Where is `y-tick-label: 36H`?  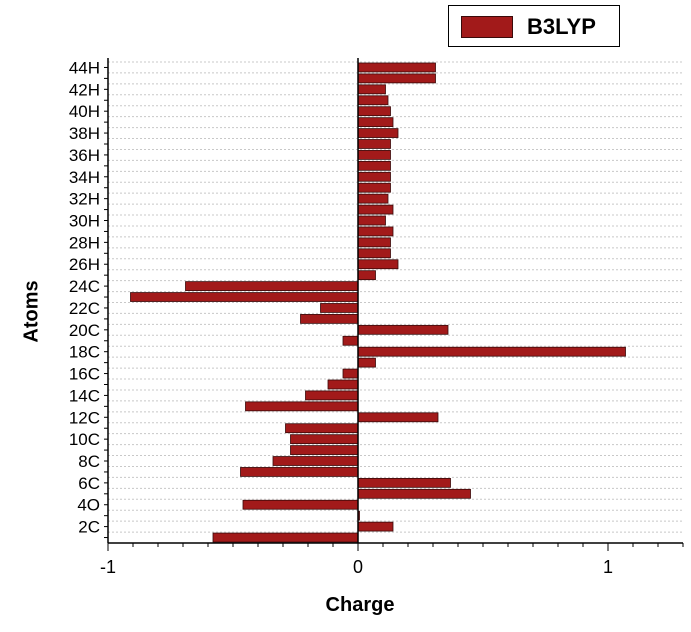
y-tick-label: 36H is located at coordinates (84, 155).